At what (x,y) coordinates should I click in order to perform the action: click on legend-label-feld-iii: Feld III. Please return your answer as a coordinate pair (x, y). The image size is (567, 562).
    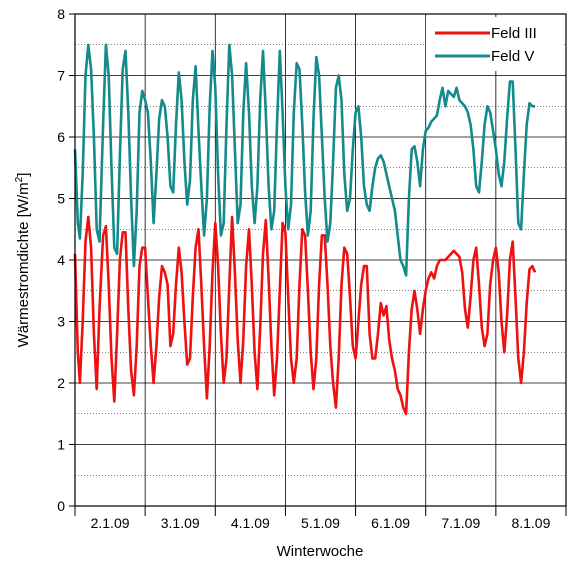
    Looking at the image, I should click on (514, 33).